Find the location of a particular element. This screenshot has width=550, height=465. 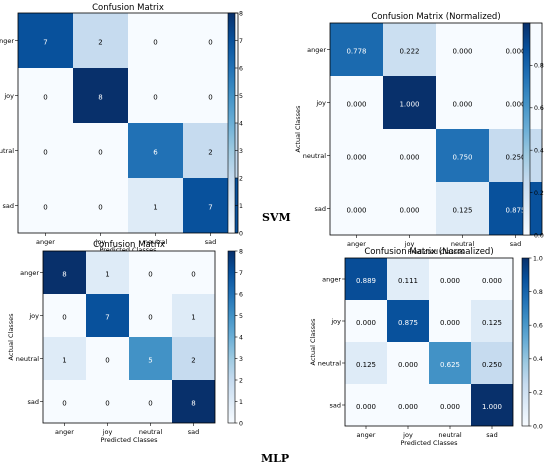

cell-value-label: 1 is located at coordinates (193, 318).